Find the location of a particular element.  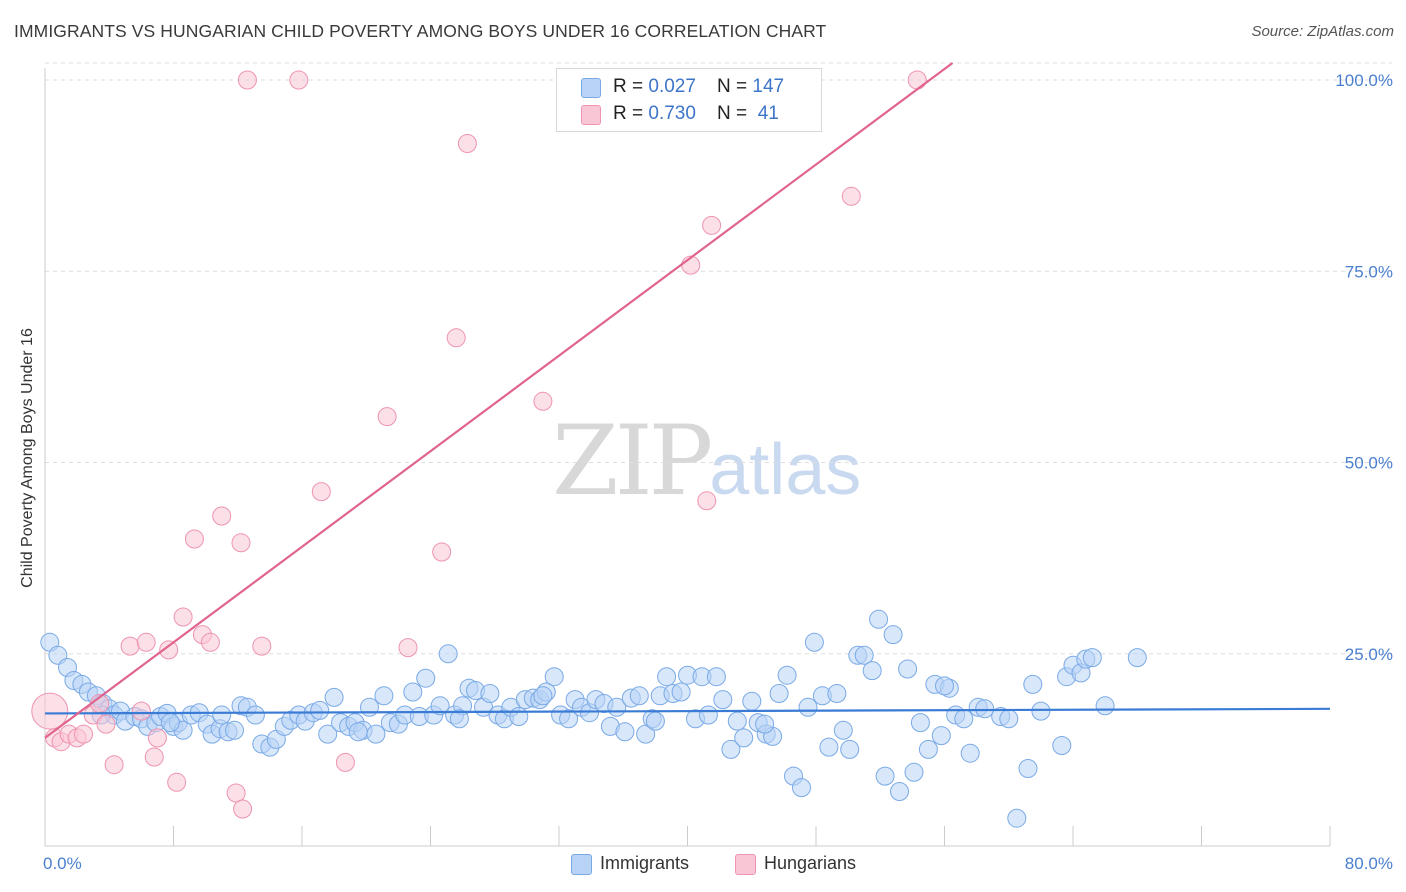

n-value-immigrants: 147 is located at coordinates (768, 86).